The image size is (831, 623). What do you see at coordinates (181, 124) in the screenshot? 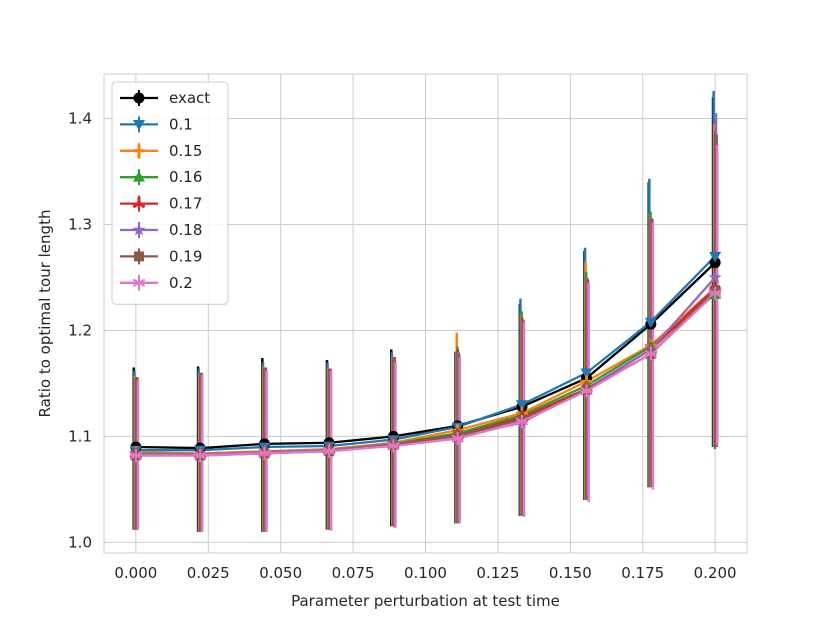
I see `legend-label: 0.1` at bounding box center [181, 124].